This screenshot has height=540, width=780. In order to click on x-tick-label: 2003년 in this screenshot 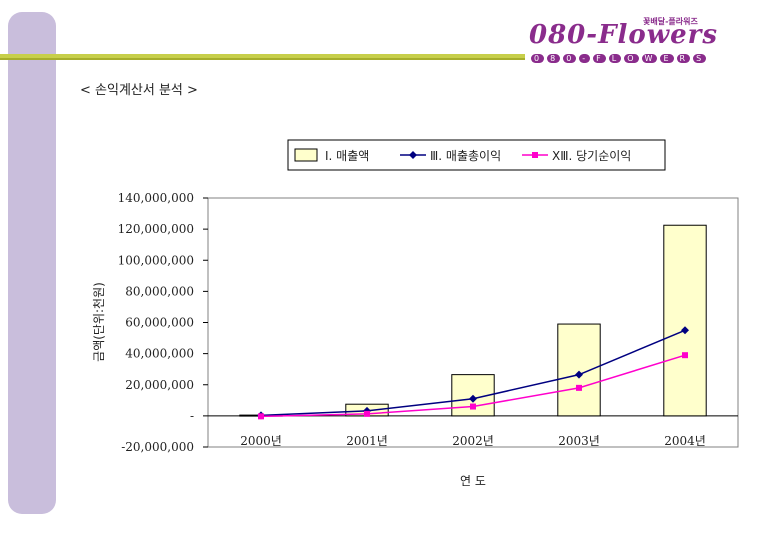, I will do `click(579, 441)`.